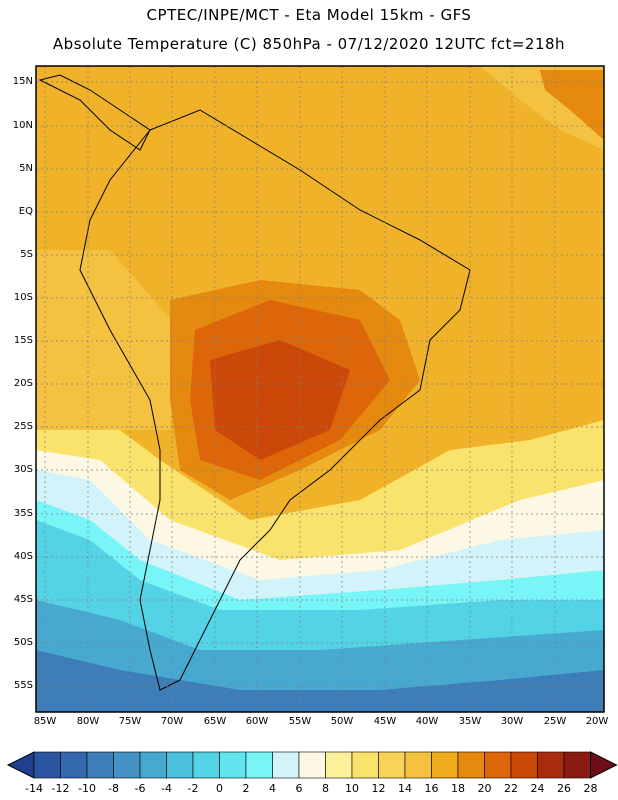 The width and height of the screenshot is (618, 800). Describe the element at coordinates (23, 513) in the screenshot. I see `lat-label: 35S` at that location.